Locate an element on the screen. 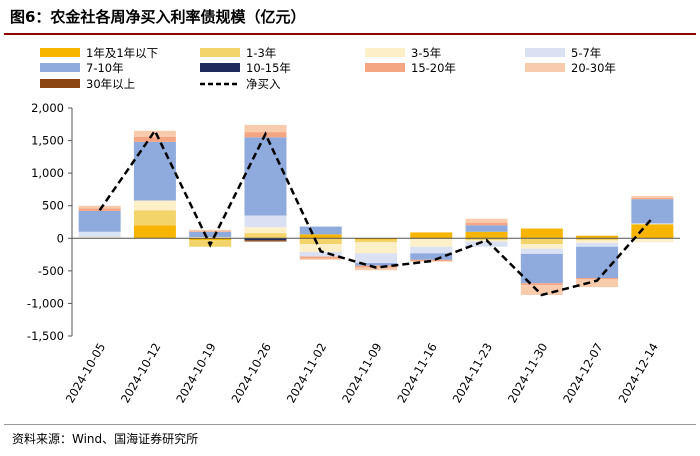  x-tick-label: 2024-10-05 is located at coordinates (86, 373).